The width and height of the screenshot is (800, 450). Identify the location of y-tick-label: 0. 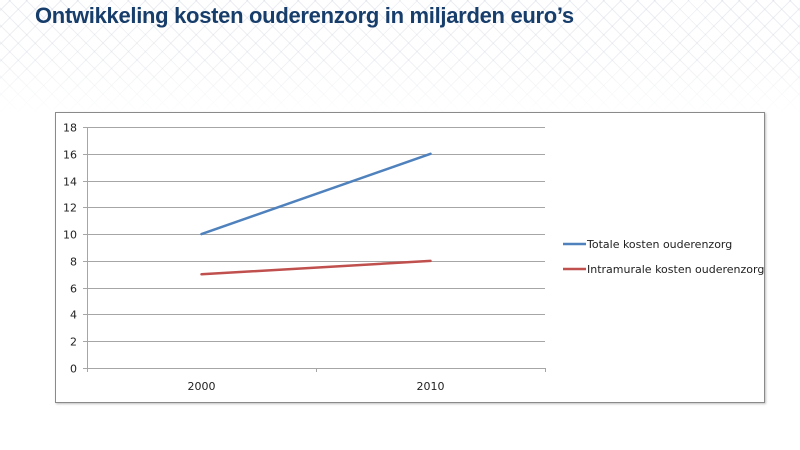
(73, 369).